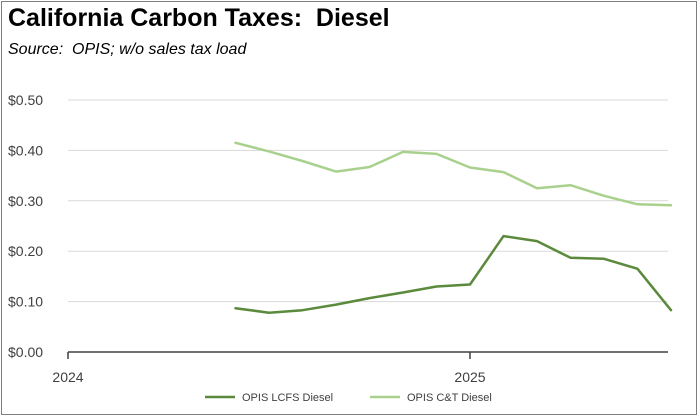 The width and height of the screenshot is (700, 418). I want to click on legend-label: OPIS C&T Diesel, so click(449, 398).